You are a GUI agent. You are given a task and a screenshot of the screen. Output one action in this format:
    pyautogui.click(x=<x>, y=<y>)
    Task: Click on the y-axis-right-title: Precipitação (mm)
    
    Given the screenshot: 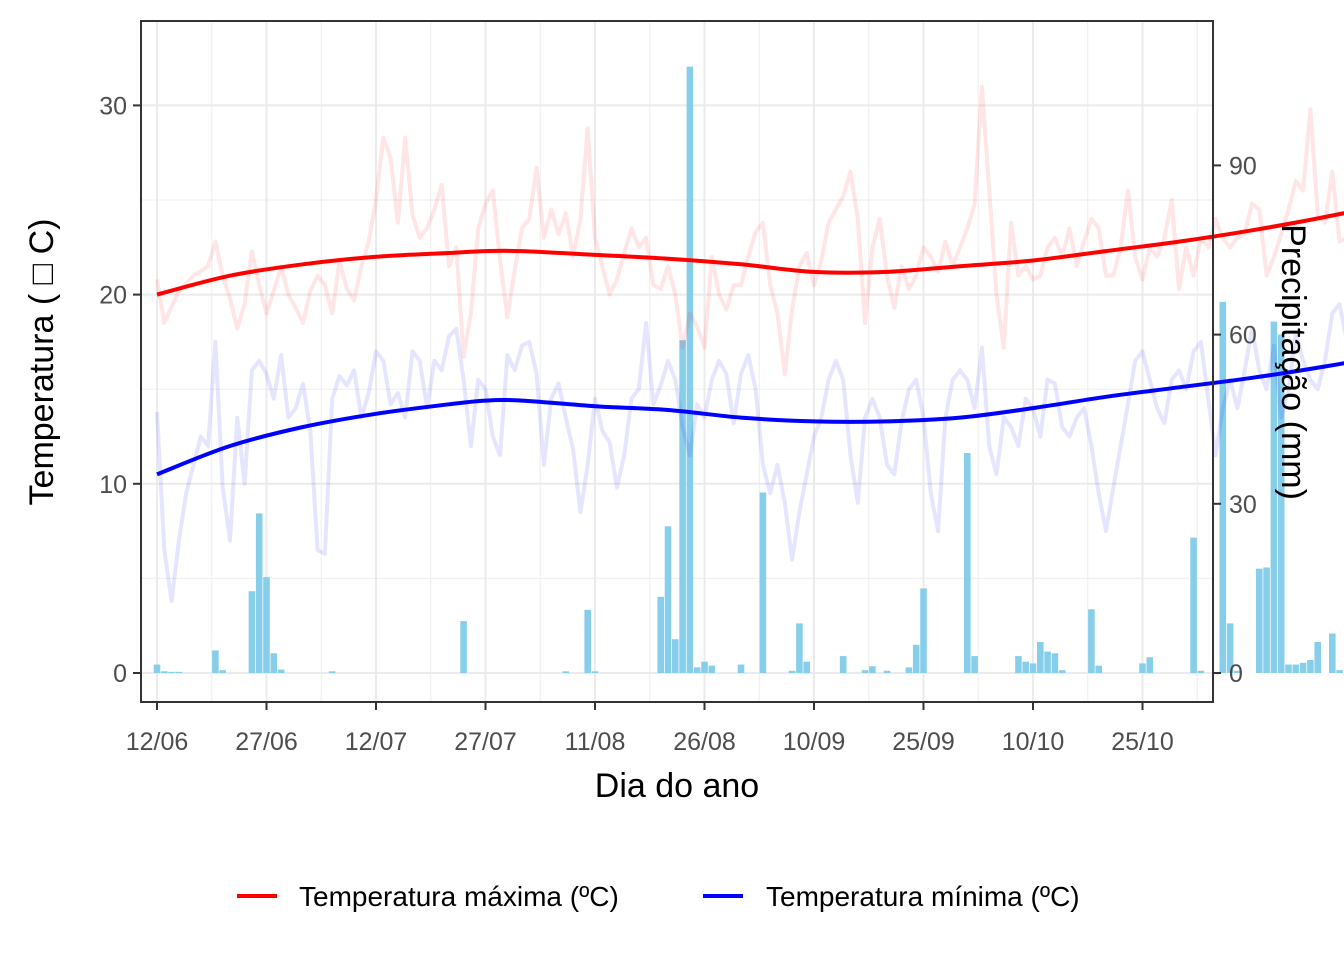 What is the action you would take?
    pyautogui.click(x=1293, y=362)
    